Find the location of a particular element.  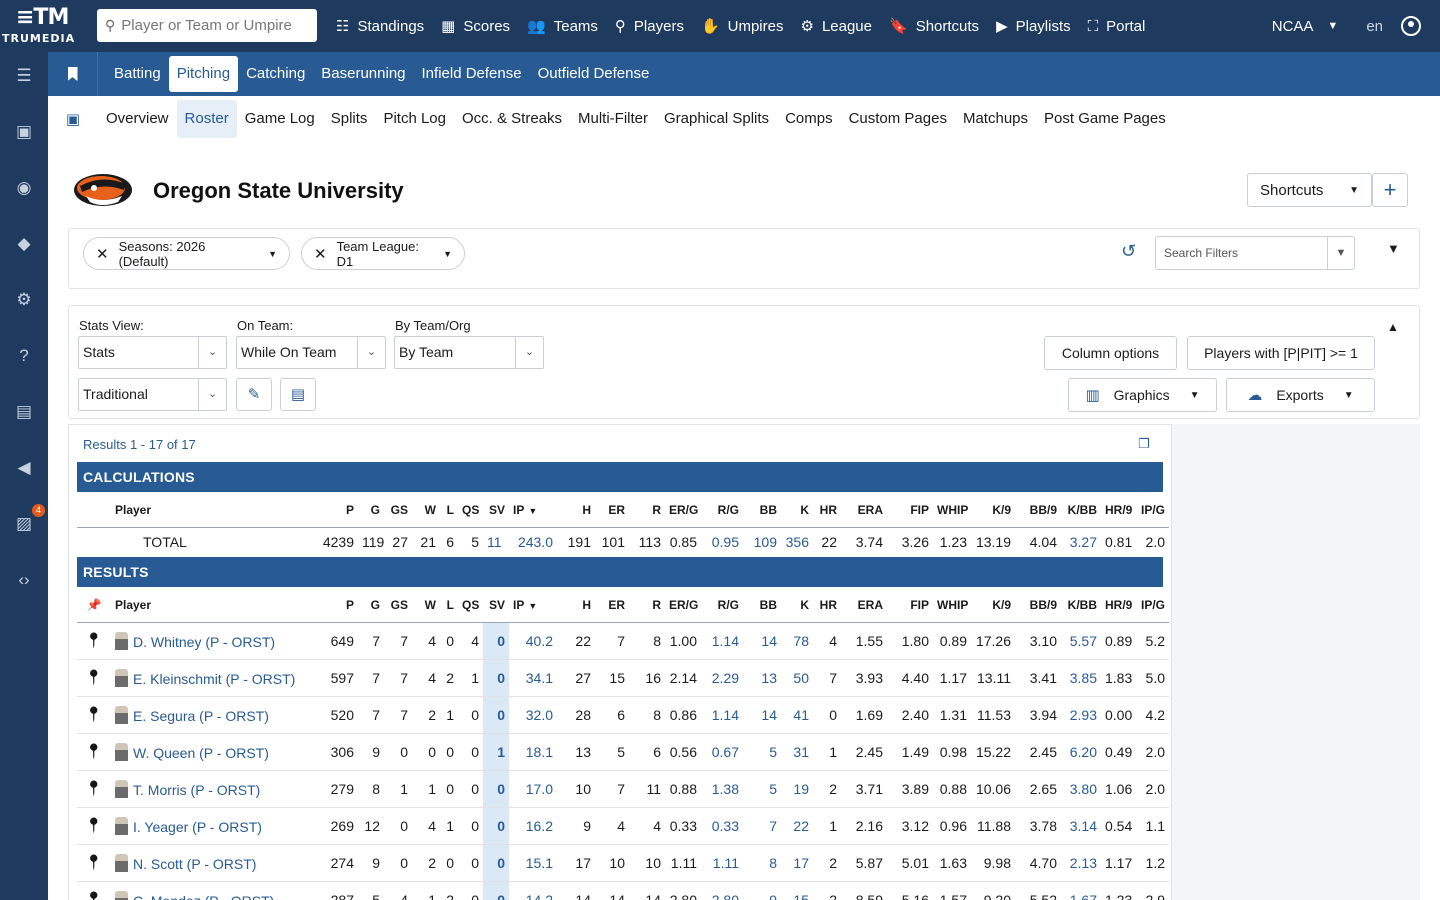

column-header-w: W is located at coordinates (426, 605).